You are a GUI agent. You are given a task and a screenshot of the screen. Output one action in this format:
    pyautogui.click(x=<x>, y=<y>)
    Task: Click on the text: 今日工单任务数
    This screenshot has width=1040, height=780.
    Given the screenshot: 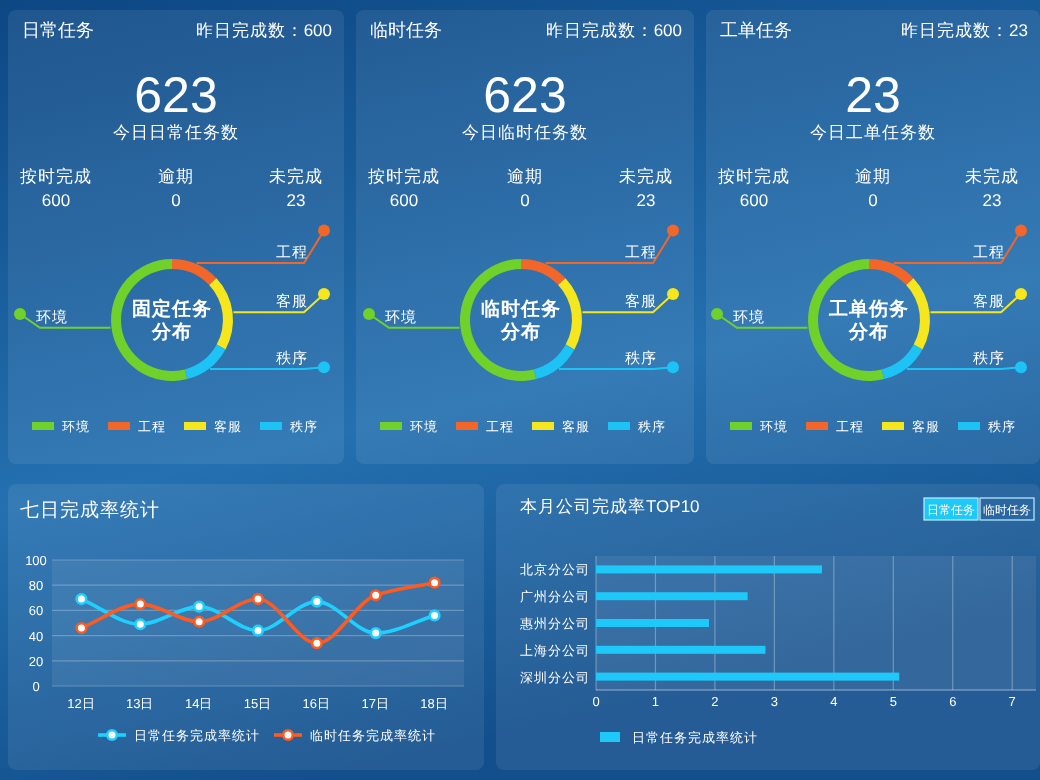 What is the action you would take?
    pyautogui.click(x=873, y=132)
    